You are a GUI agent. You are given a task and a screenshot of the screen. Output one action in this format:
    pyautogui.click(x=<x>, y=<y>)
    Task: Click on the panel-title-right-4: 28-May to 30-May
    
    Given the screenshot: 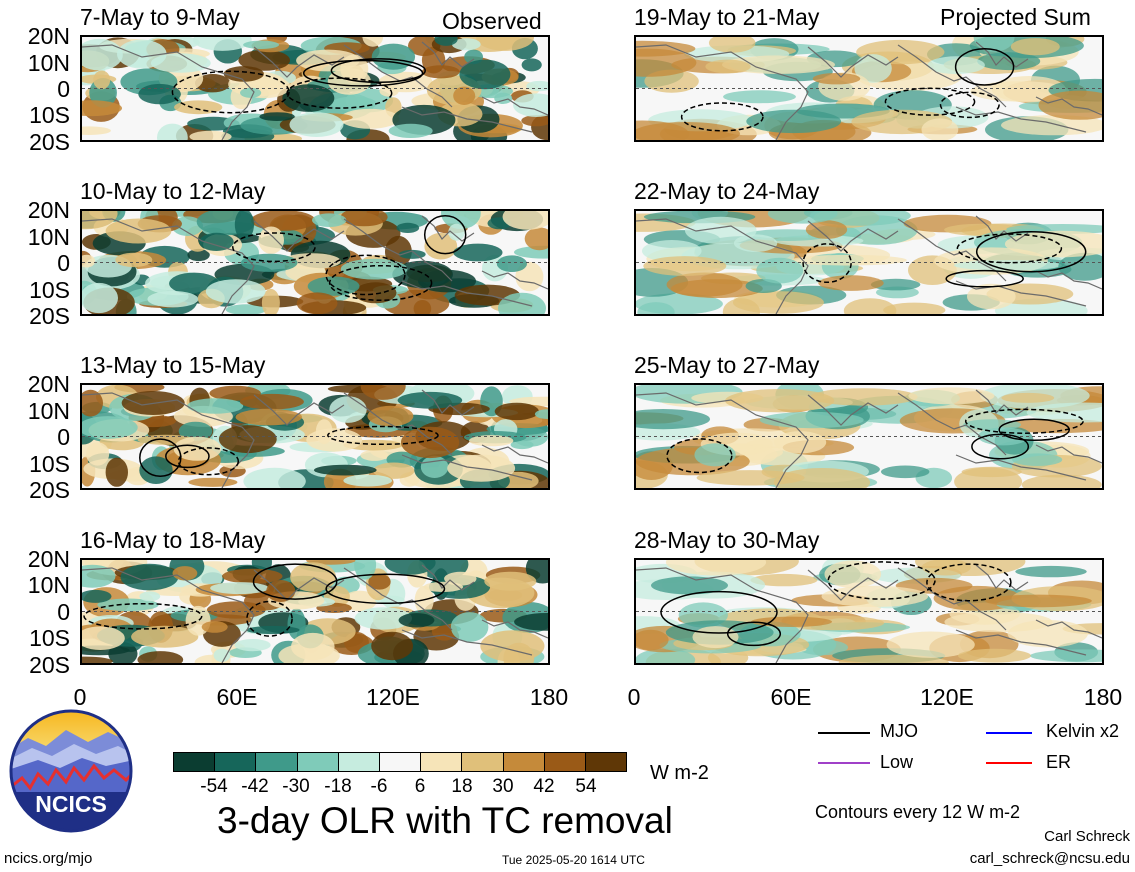 What is the action you would take?
    pyautogui.click(x=727, y=540)
    